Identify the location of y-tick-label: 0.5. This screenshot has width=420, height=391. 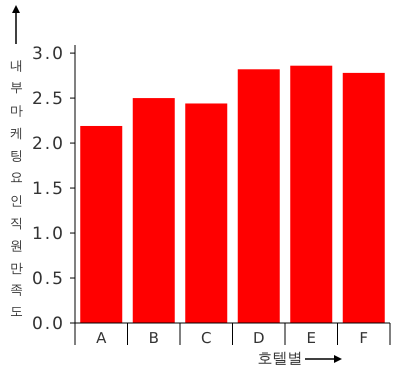
(48, 279).